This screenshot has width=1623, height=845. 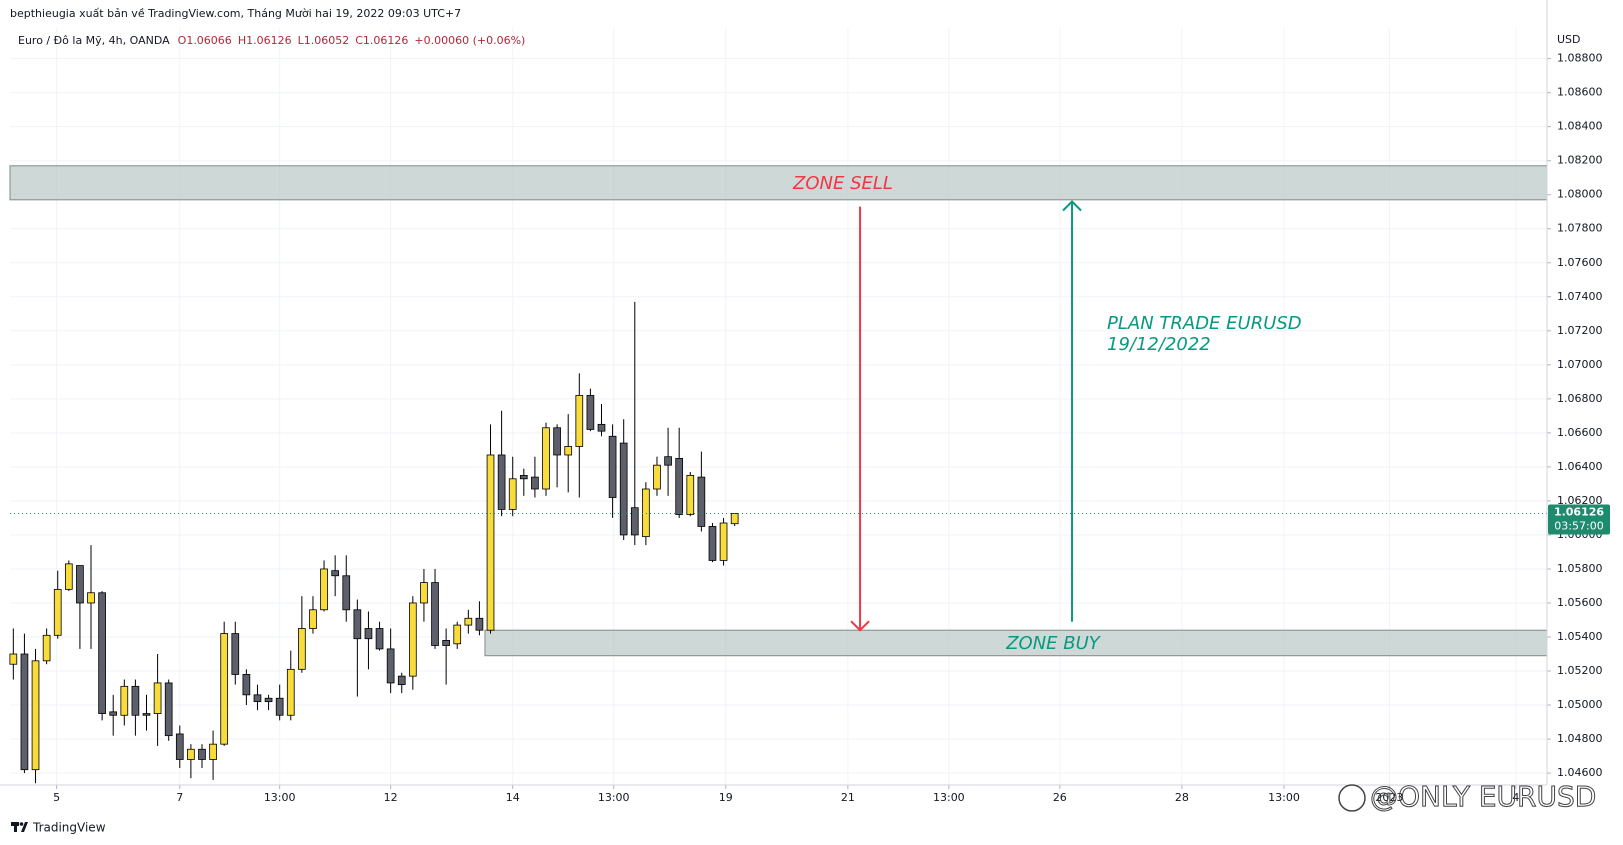 I want to click on y-tick-label: 1.08600, so click(x=1580, y=92).